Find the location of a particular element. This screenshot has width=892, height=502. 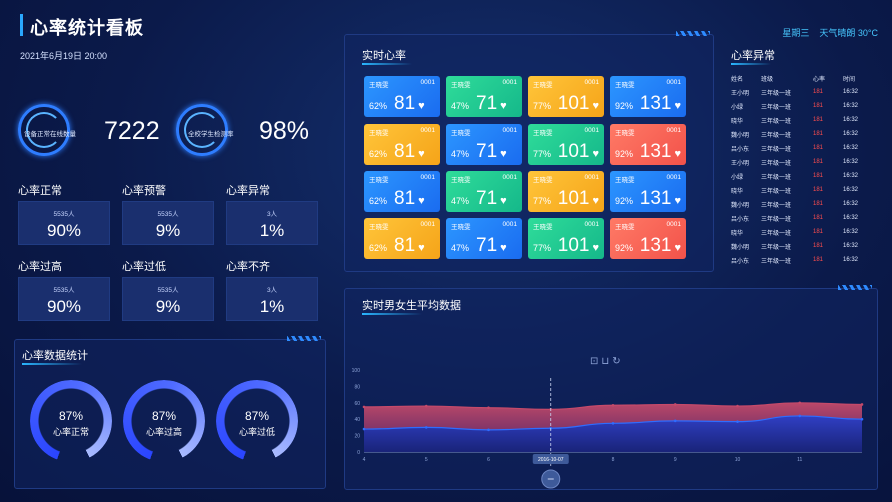

heart-rate-bpm: 81 is located at coordinates (405, 245).